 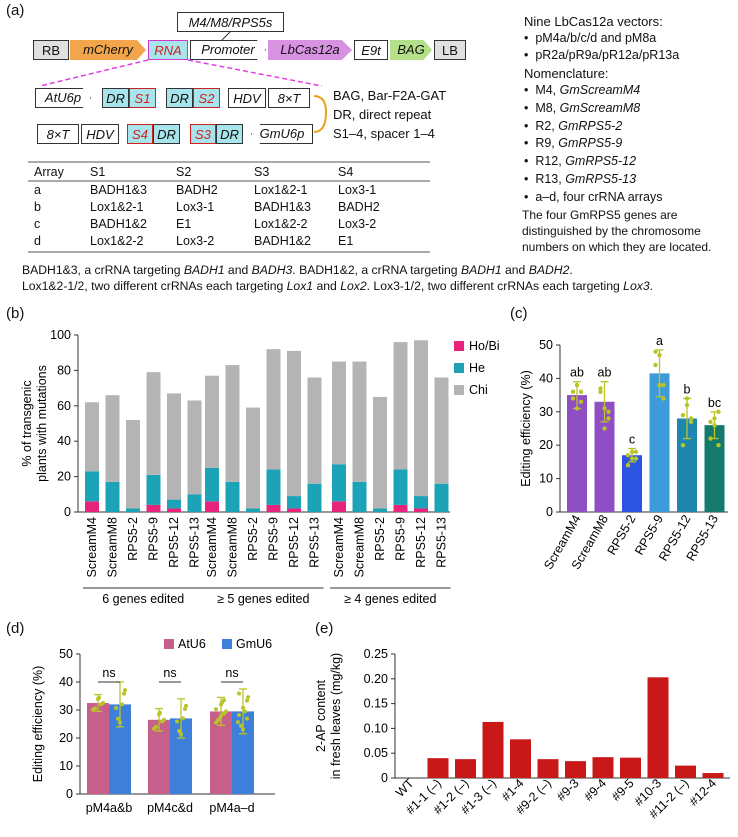 What do you see at coordinates (229, 207) in the screenshot?
I see `array-table-lines` at bounding box center [229, 207].